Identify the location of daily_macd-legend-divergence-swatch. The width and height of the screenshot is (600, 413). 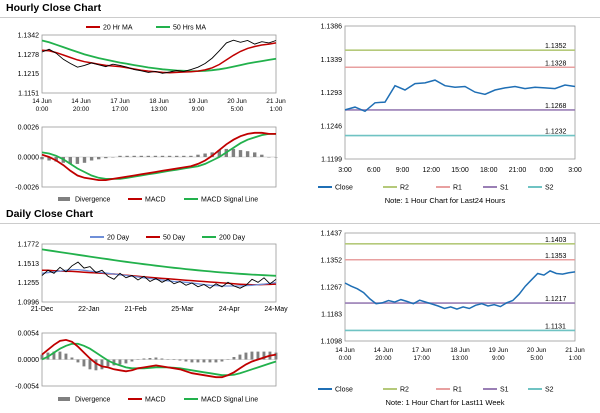
(64, 399).